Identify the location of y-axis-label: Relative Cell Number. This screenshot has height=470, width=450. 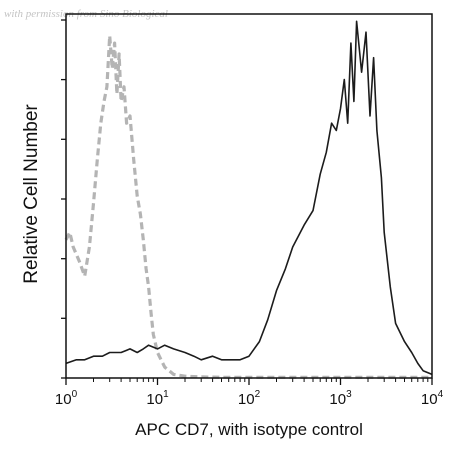
(31, 194).